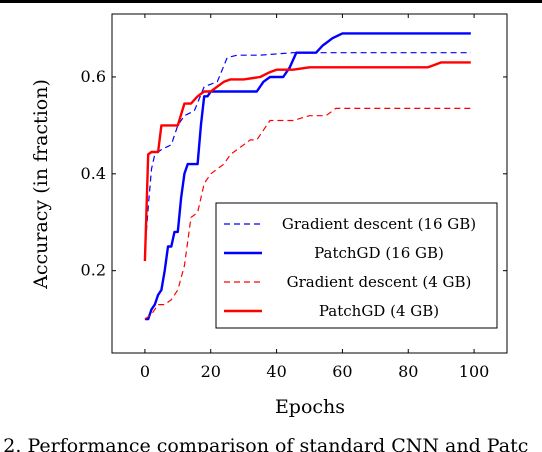 This screenshot has width=542, height=452. What do you see at coordinates (474, 371) in the screenshot?
I see `x-tick-label: 100` at bounding box center [474, 371].